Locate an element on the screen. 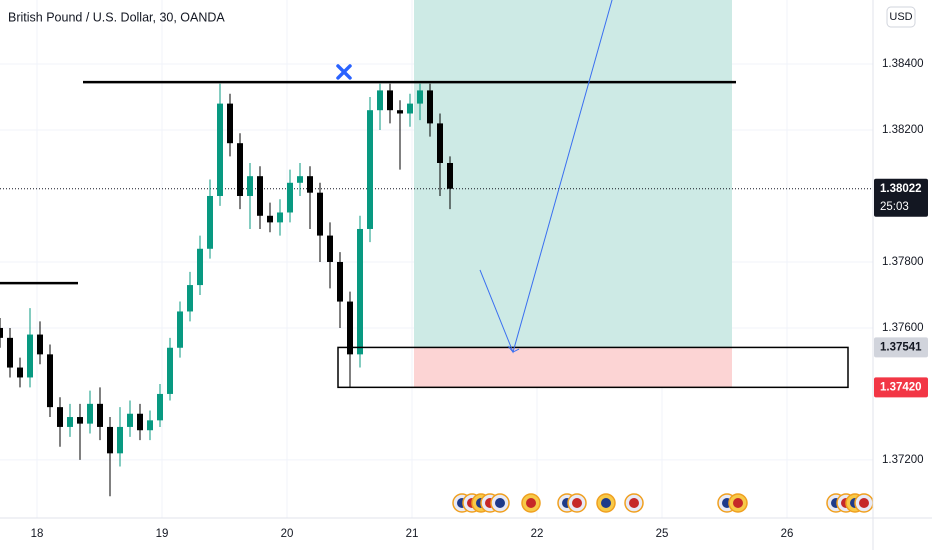 This screenshot has height=550, width=932. countdown: 25:03 is located at coordinates (894, 207).